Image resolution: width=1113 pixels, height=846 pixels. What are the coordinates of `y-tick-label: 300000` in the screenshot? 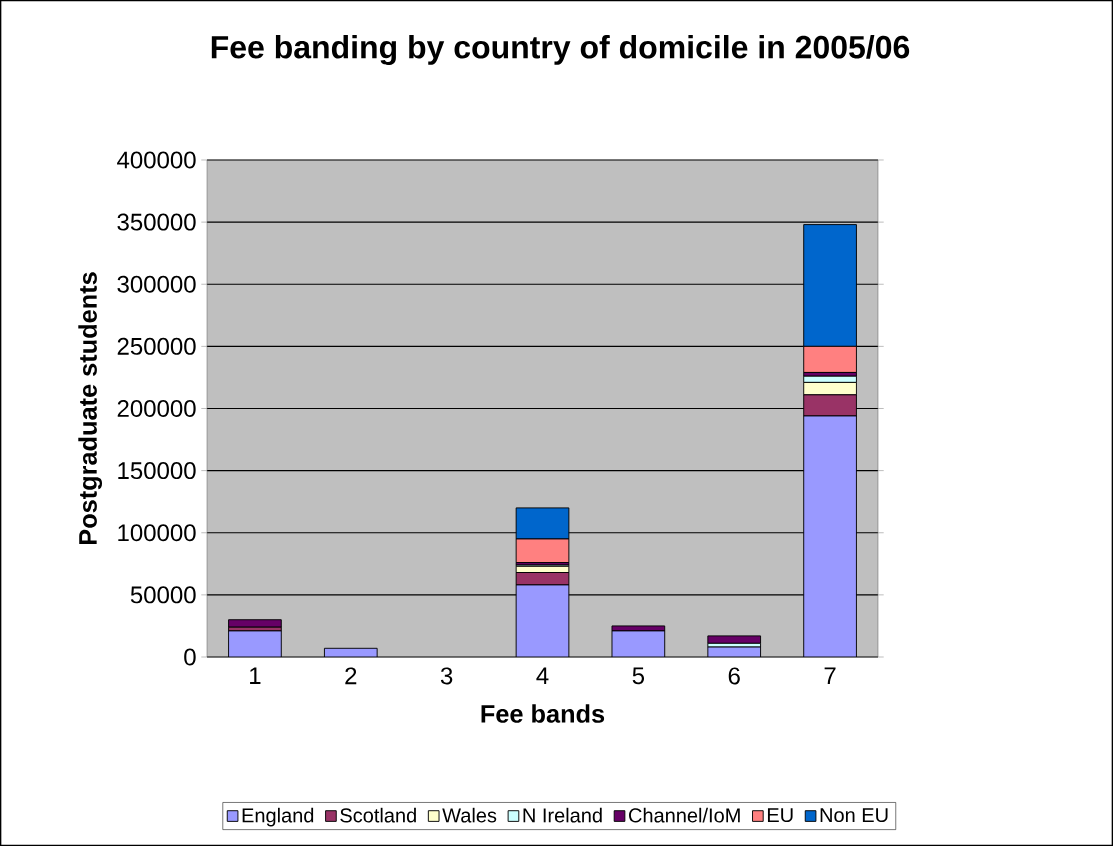 It's located at (156, 284).